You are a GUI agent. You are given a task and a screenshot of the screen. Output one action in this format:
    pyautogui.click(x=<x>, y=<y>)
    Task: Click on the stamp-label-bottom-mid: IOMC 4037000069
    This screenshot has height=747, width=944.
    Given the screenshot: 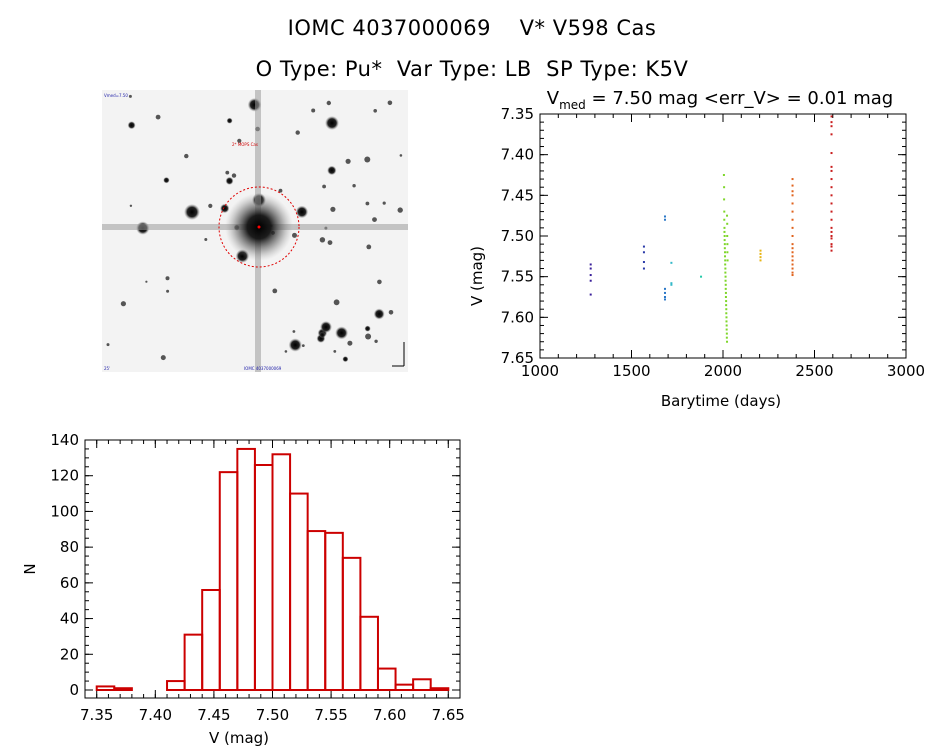 What is the action you would take?
    pyautogui.click(x=263, y=368)
    